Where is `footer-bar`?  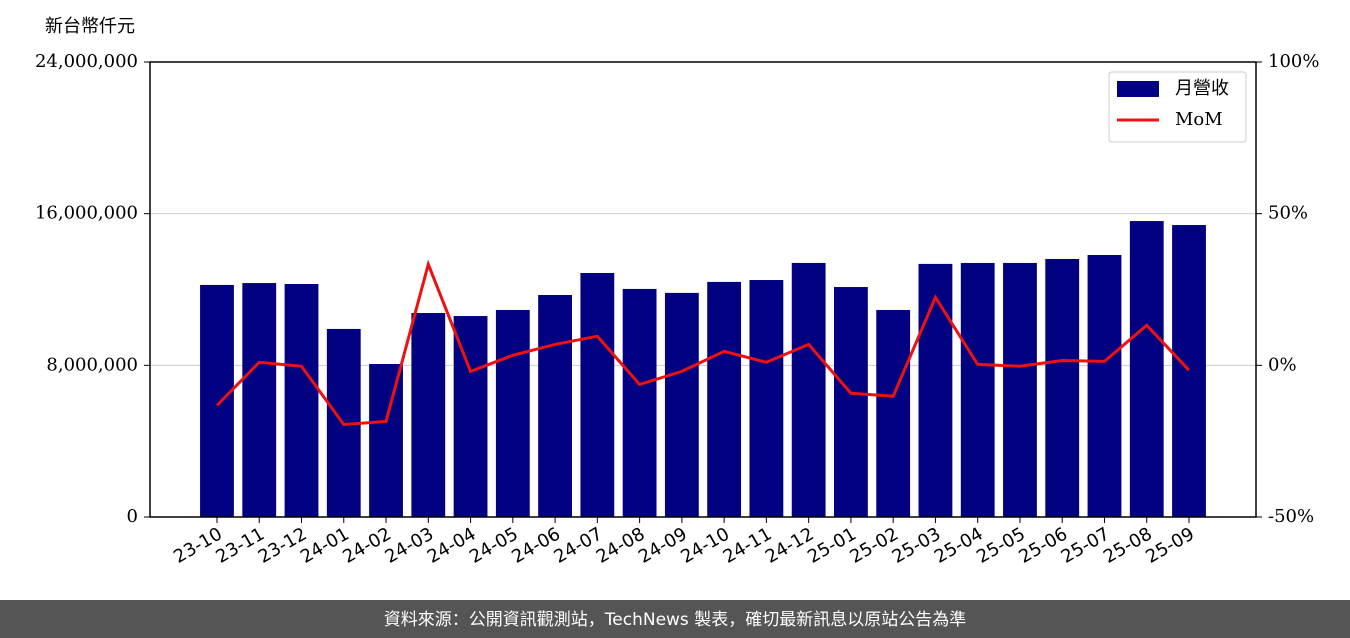 footer-bar is located at coordinates (675, 619).